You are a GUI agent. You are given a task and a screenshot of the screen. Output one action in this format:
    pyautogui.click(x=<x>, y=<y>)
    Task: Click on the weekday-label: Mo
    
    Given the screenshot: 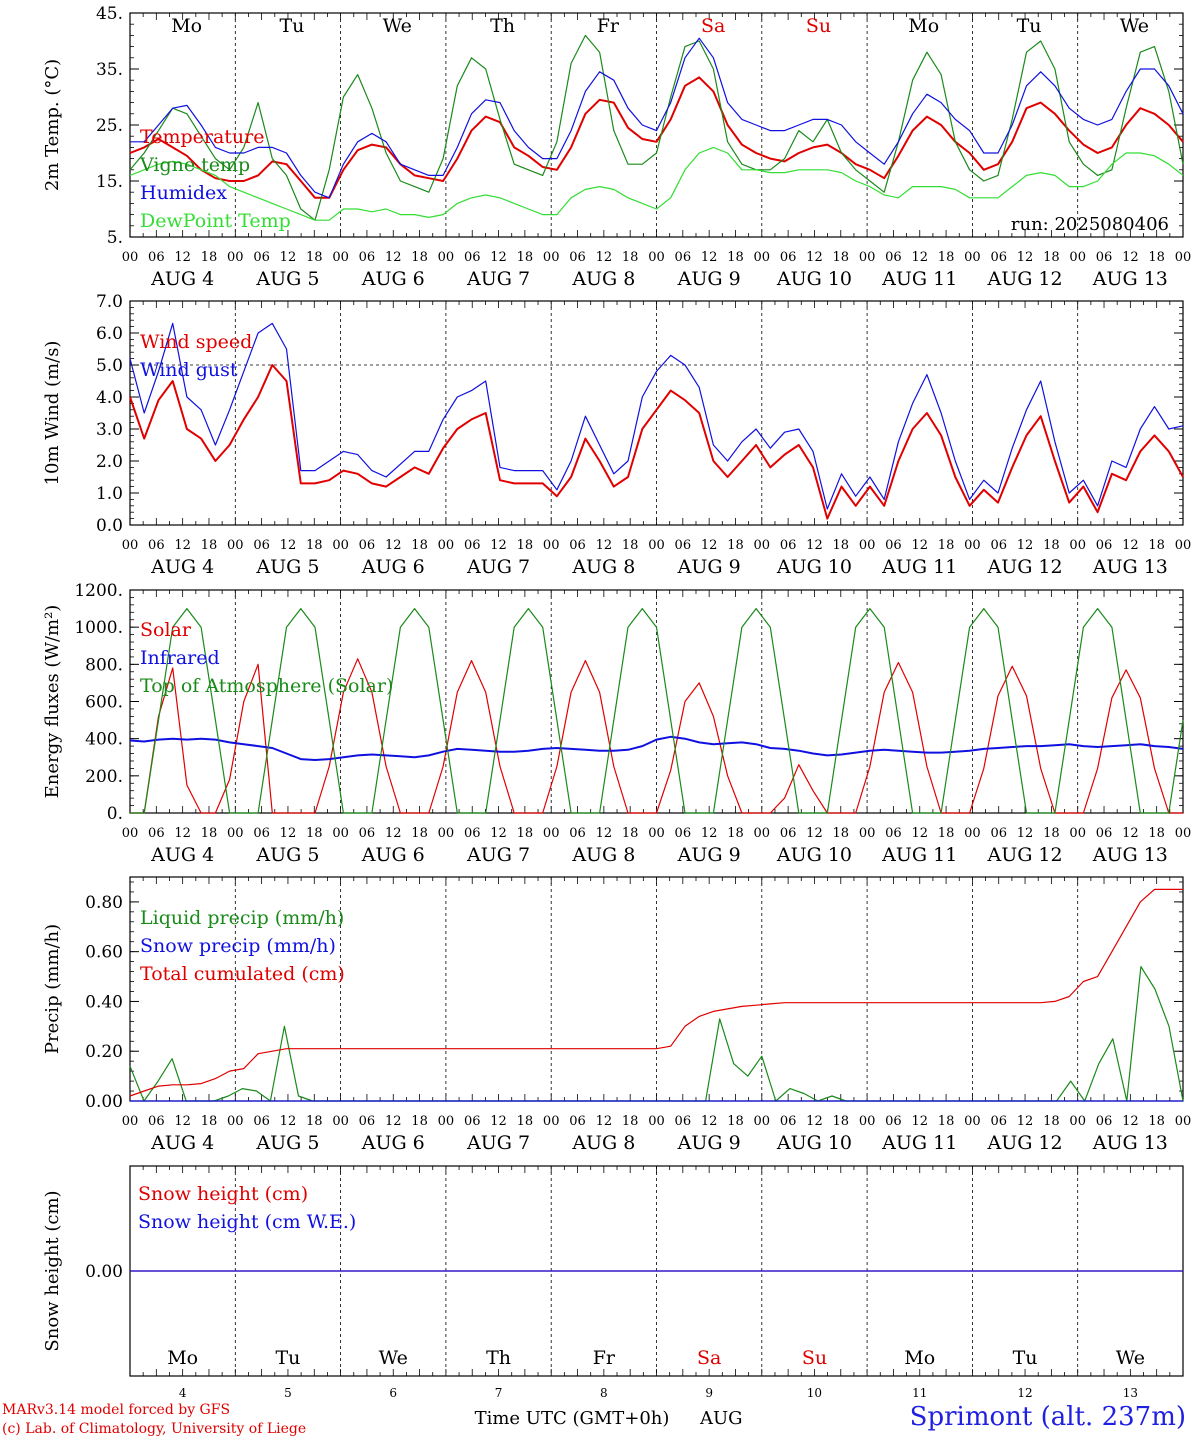 What is the action you would take?
    pyautogui.click(x=182, y=1358)
    